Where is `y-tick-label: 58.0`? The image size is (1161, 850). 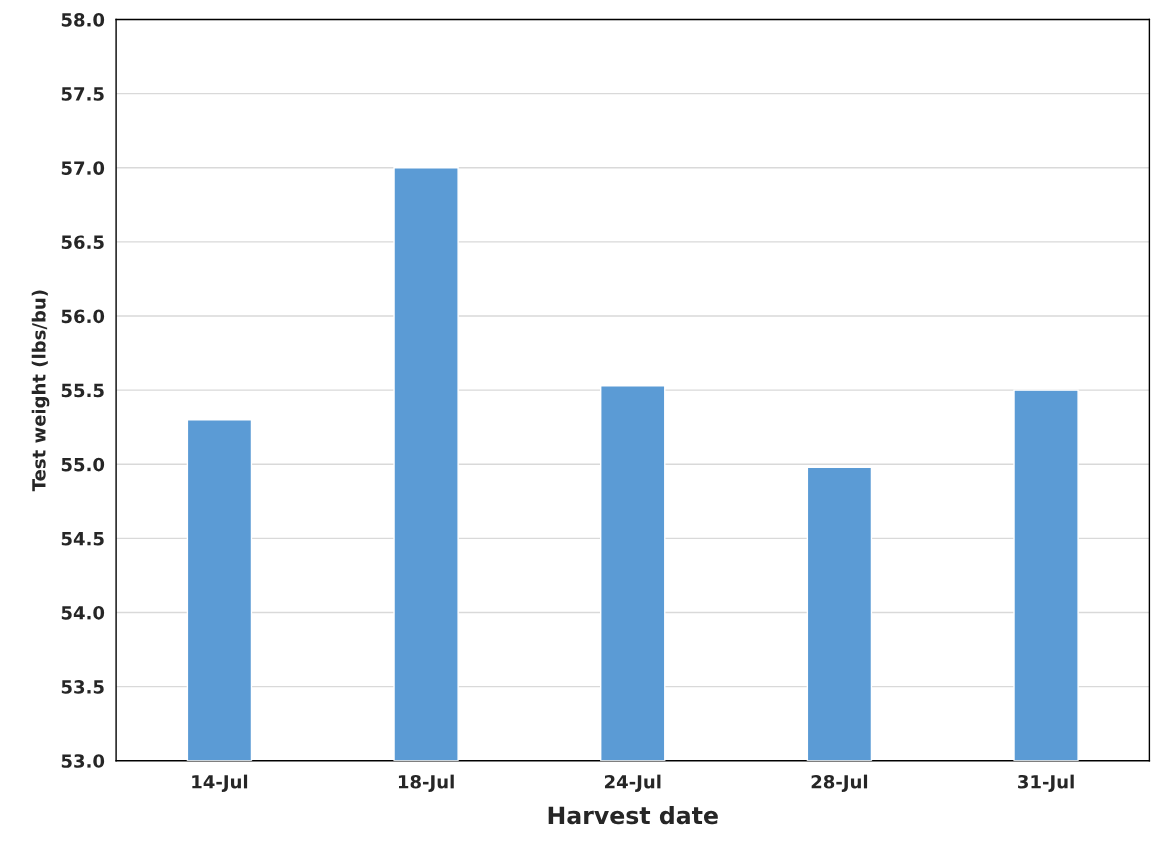
y-tick-label: 58.0 is located at coordinates (83, 20).